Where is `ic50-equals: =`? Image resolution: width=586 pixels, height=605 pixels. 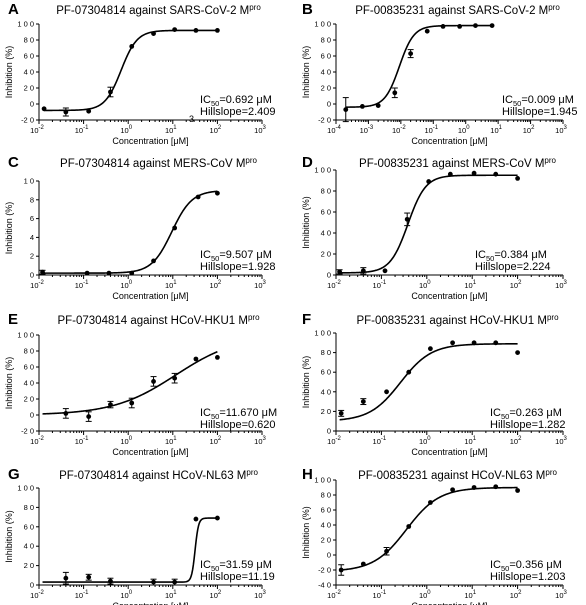 ic50-equals: = is located at coordinates (497, 255).